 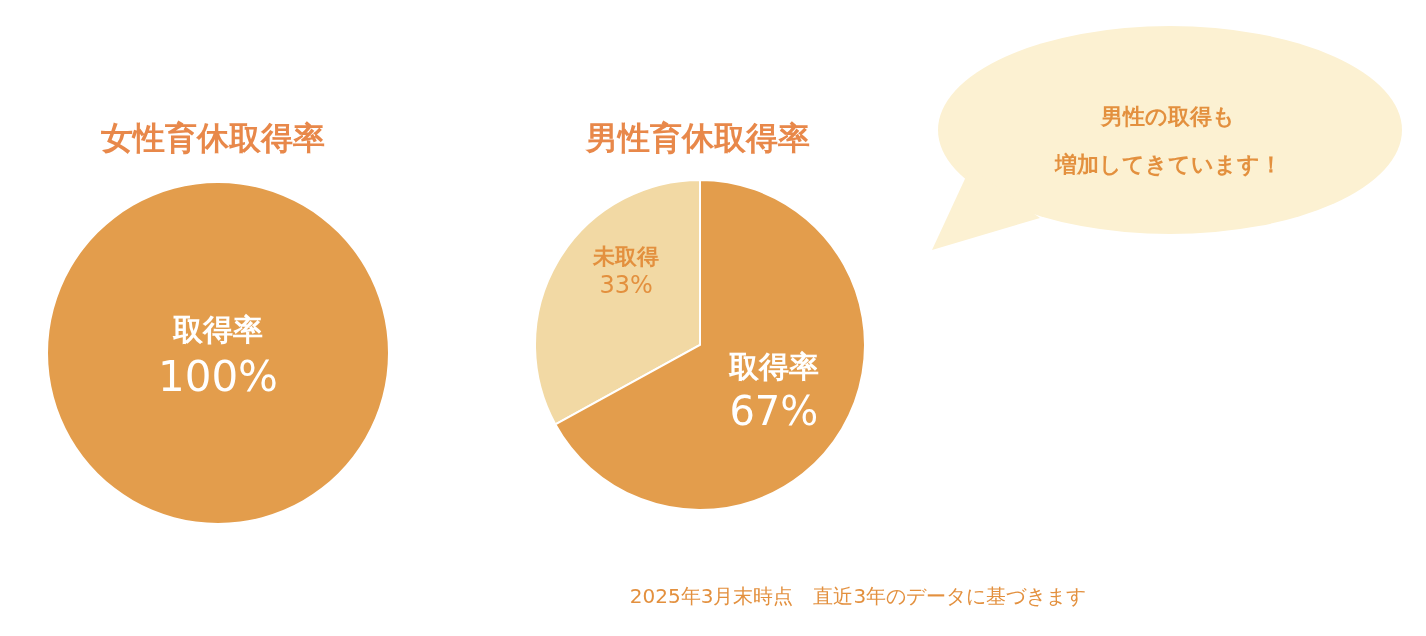 I want to click on chart-title: 女性育休取得率, so click(x=213, y=138).